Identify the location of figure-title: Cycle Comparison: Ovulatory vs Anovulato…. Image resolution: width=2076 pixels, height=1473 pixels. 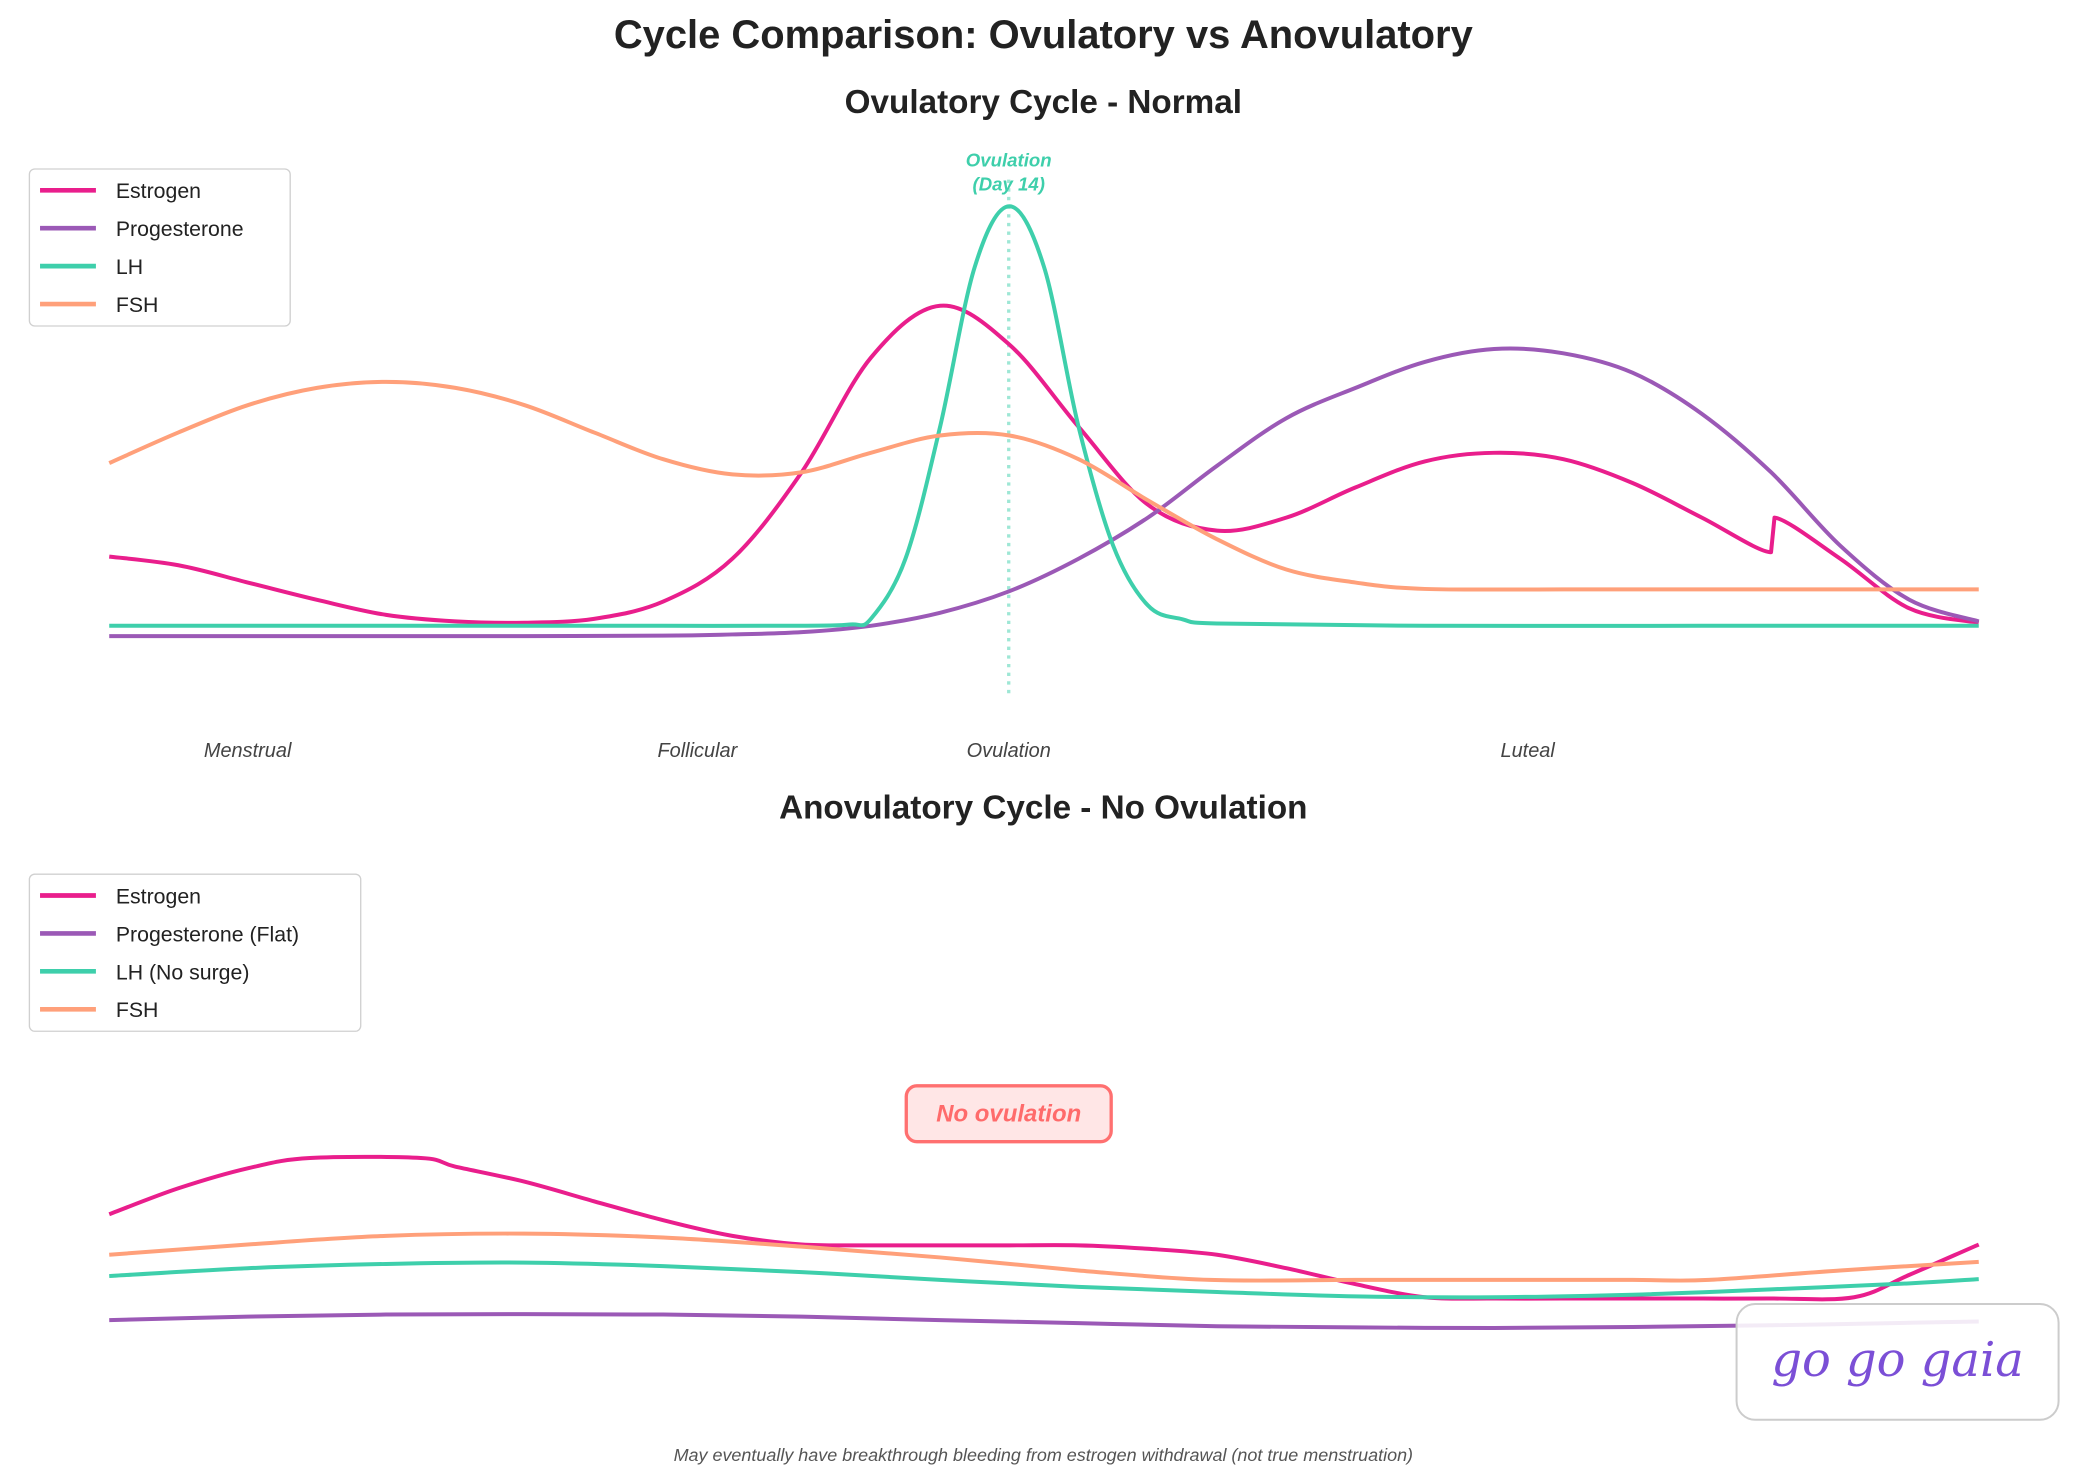
(1043, 35).